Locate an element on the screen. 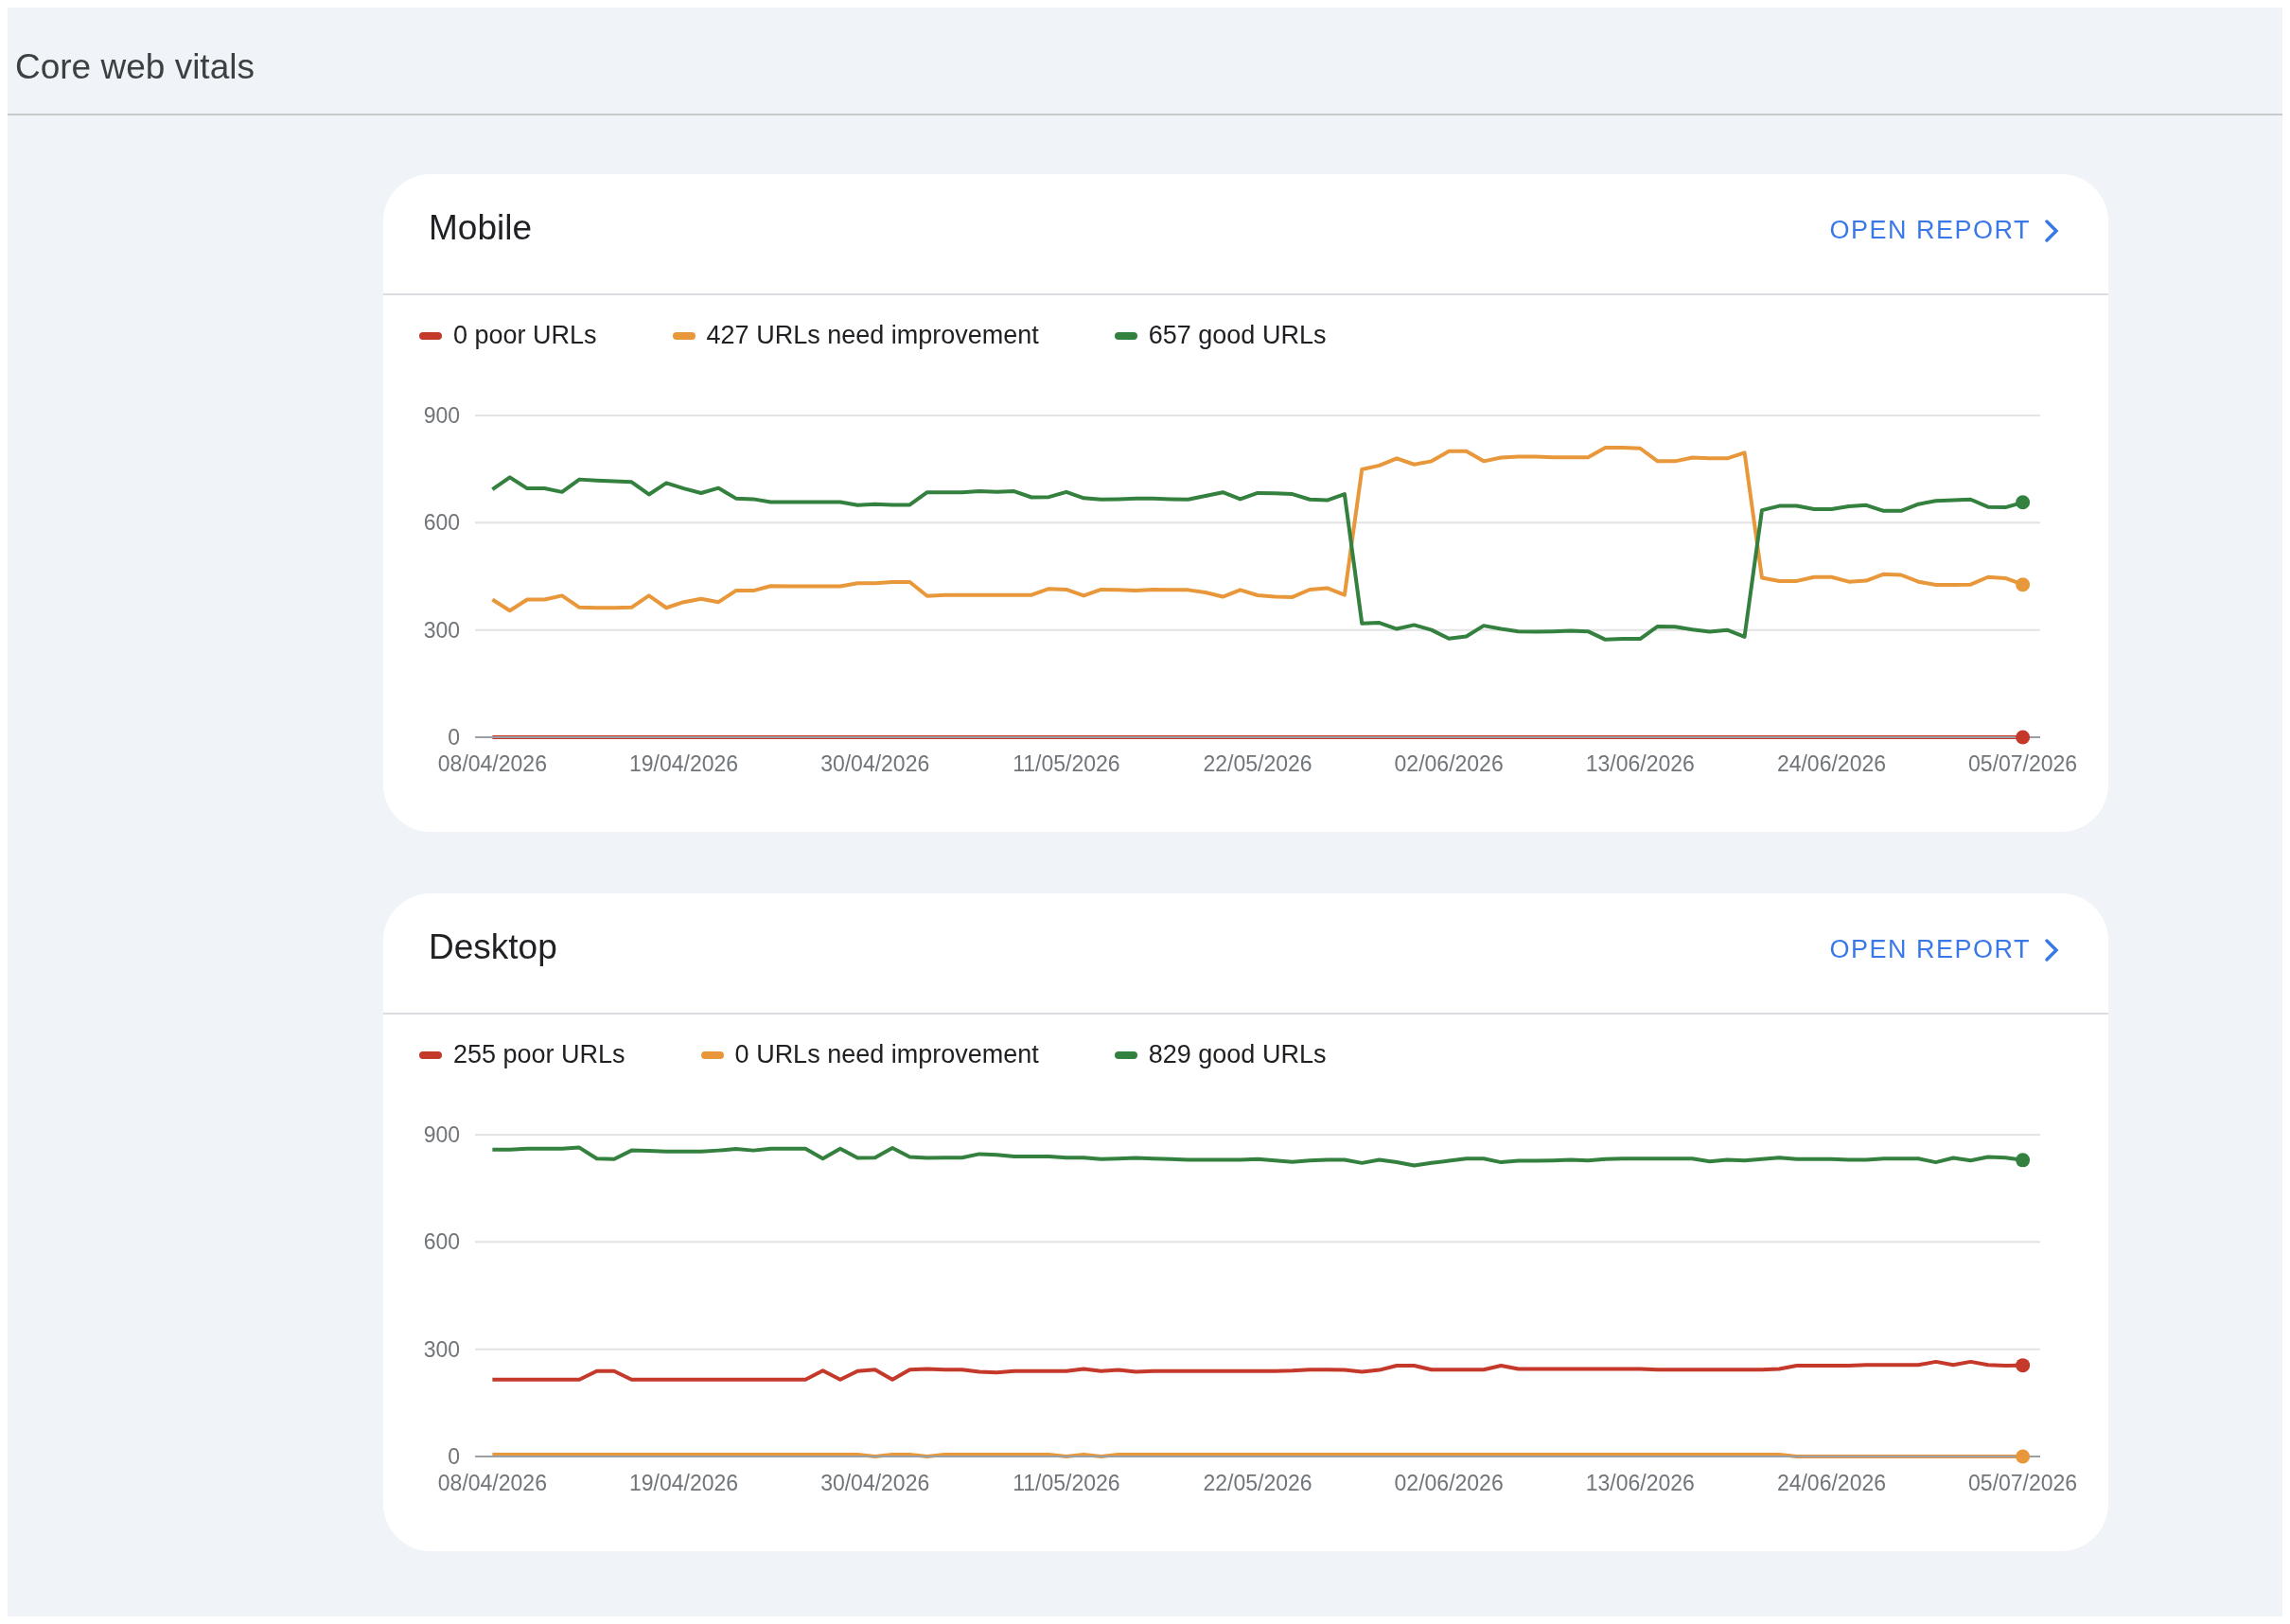  chart-title: Mobile is located at coordinates (480, 228).